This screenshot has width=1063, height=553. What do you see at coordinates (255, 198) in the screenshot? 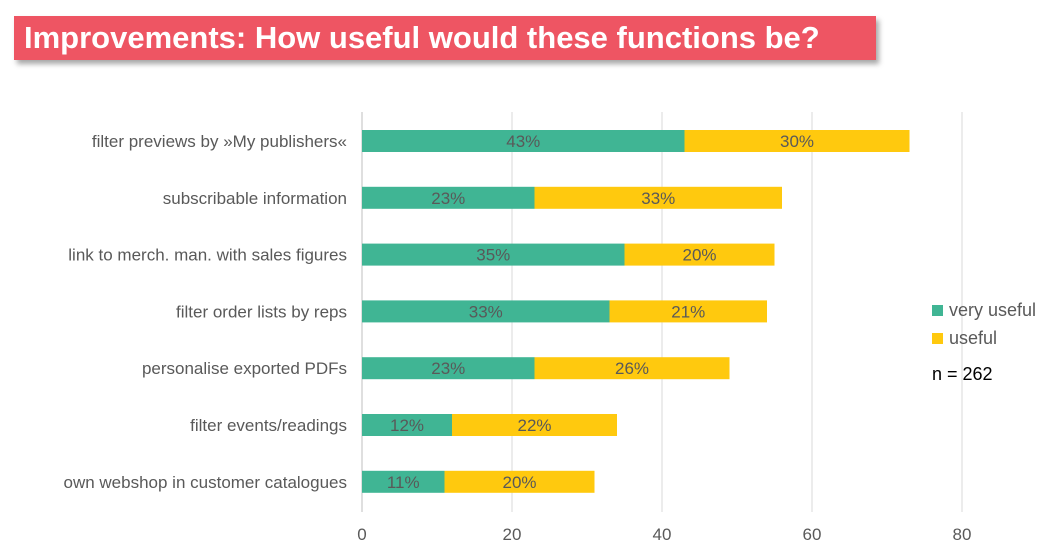
I see `category-label-1: subscribable information` at bounding box center [255, 198].